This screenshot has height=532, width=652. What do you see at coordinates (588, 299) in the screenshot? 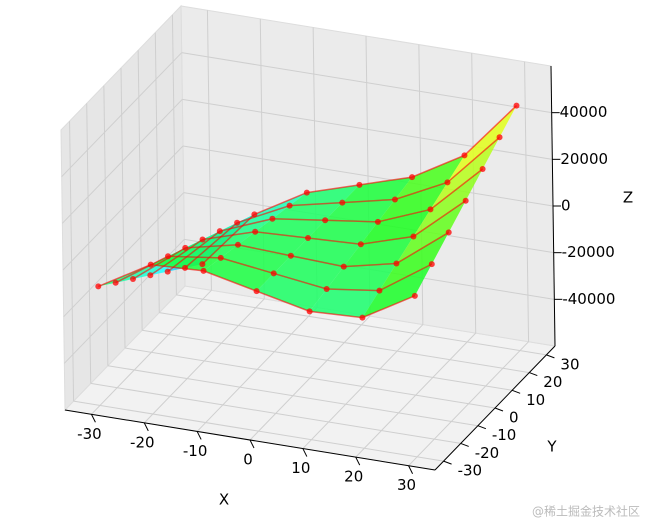
I see `z-tick-label: -40000` at bounding box center [588, 299].